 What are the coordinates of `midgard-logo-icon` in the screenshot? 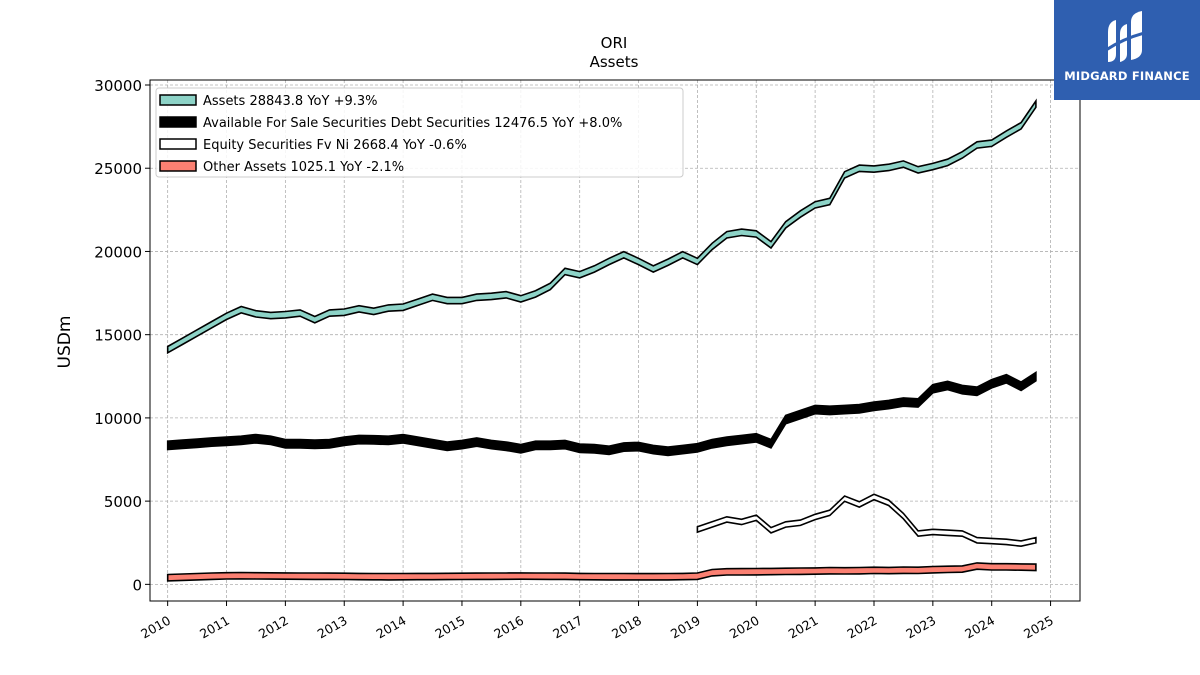 It's located at (1127, 36).